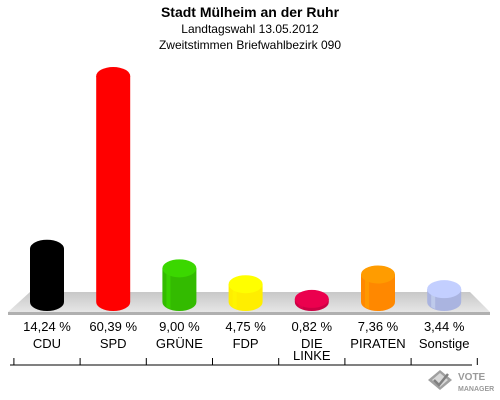 The width and height of the screenshot is (500, 400). I want to click on category-label: SPD, so click(113, 343).